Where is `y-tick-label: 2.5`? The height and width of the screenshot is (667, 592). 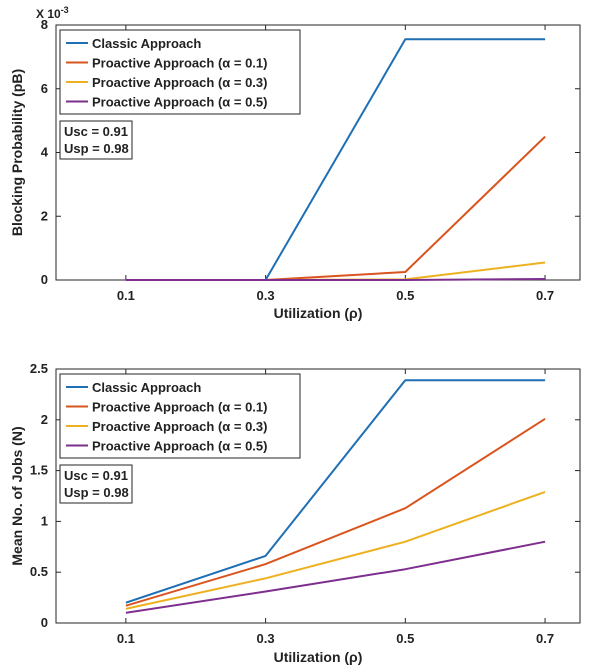 y-tick-label: 2.5 is located at coordinates (39, 368).